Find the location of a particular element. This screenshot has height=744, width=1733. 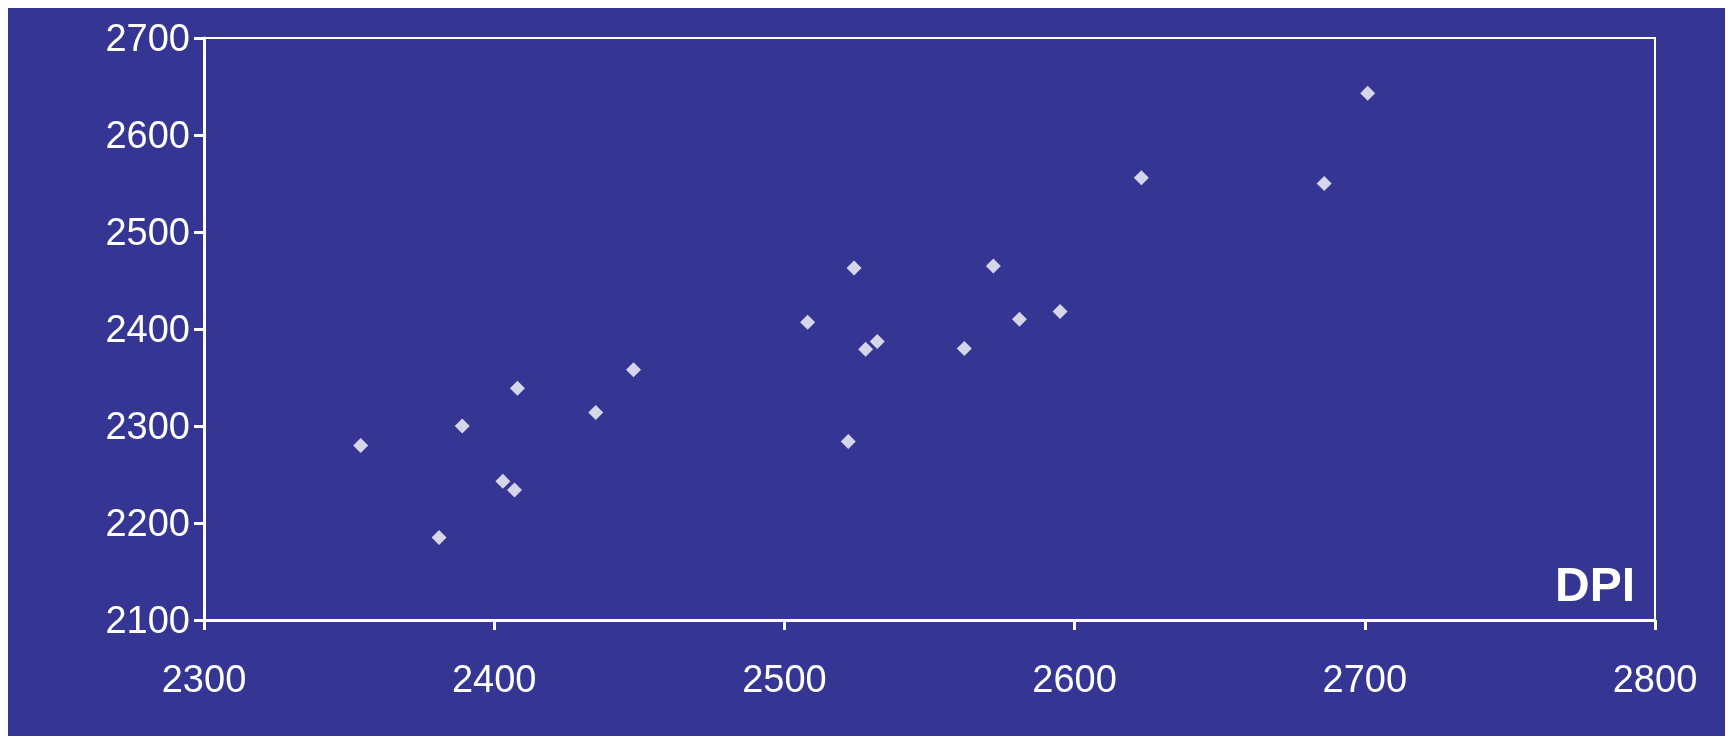

x-tick-label: 2300 is located at coordinates (204, 679).